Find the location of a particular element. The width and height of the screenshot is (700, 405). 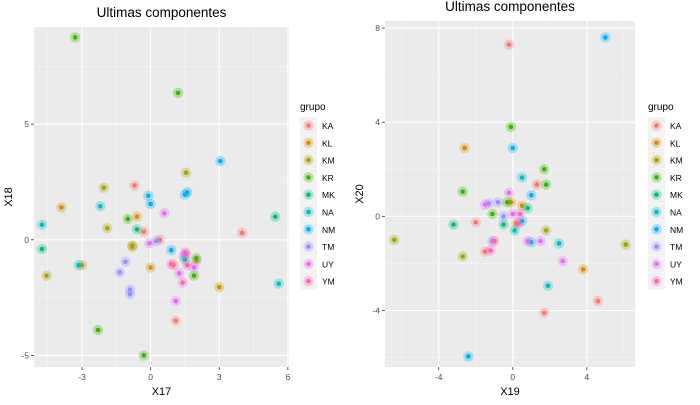

legend-title: grupo is located at coordinates (313, 107).